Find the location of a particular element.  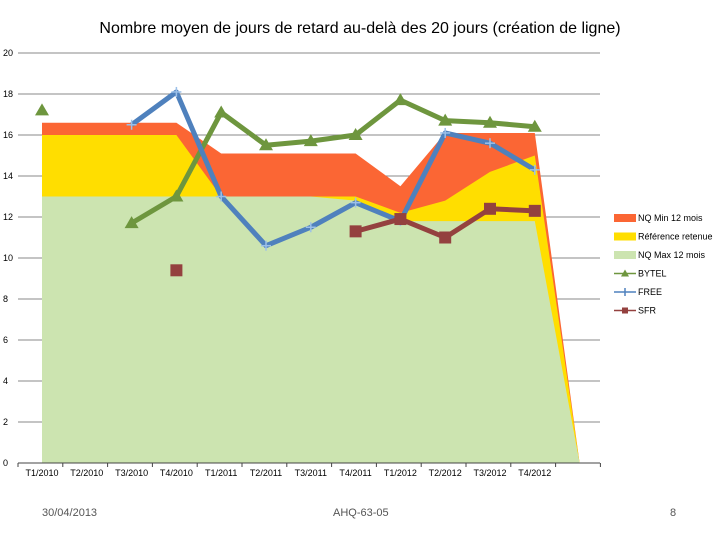

x-tick-label-4: T1/2011 is located at coordinates (221, 473).